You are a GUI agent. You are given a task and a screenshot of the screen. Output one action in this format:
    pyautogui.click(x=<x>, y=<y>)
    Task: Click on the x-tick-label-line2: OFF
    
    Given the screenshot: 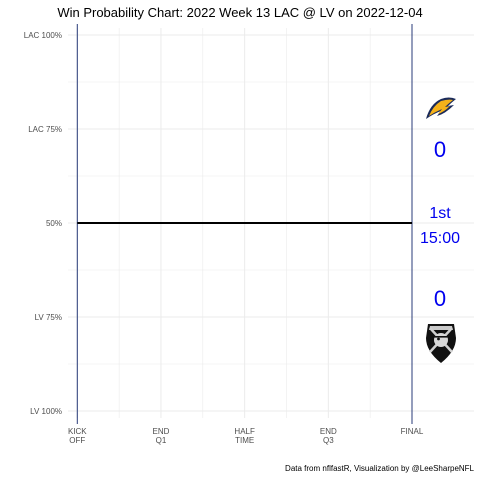 What is the action you would take?
    pyautogui.click(x=77, y=440)
    